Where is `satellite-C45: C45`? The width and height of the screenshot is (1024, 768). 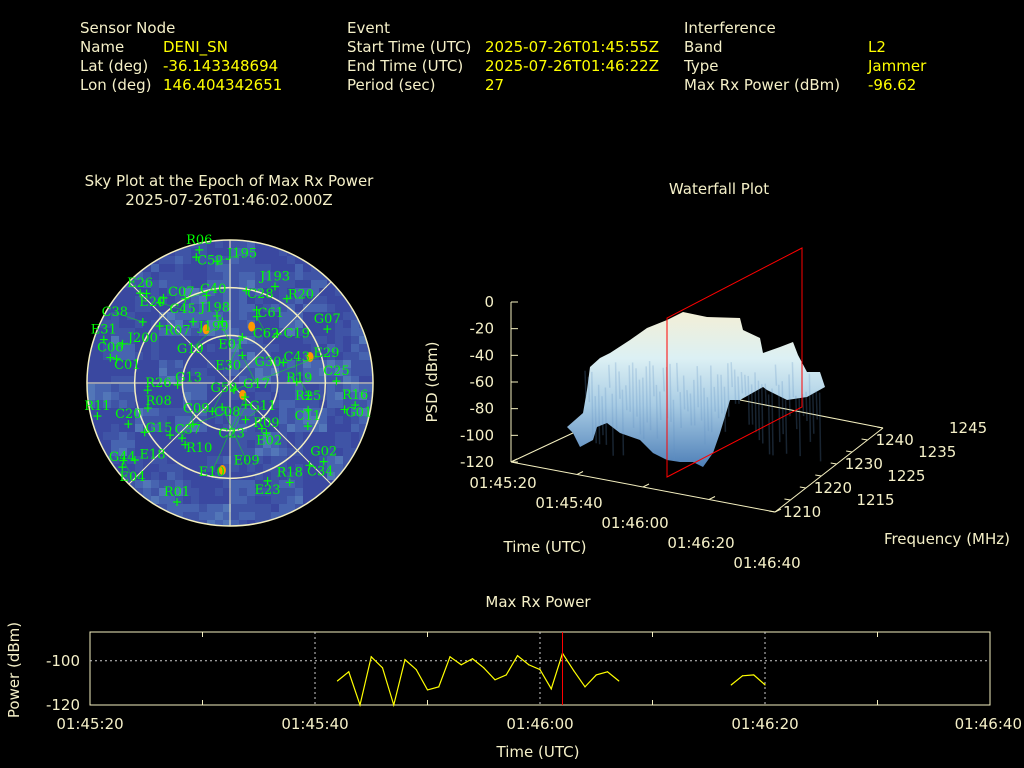
satellite-C45: C45 is located at coordinates (176, 307).